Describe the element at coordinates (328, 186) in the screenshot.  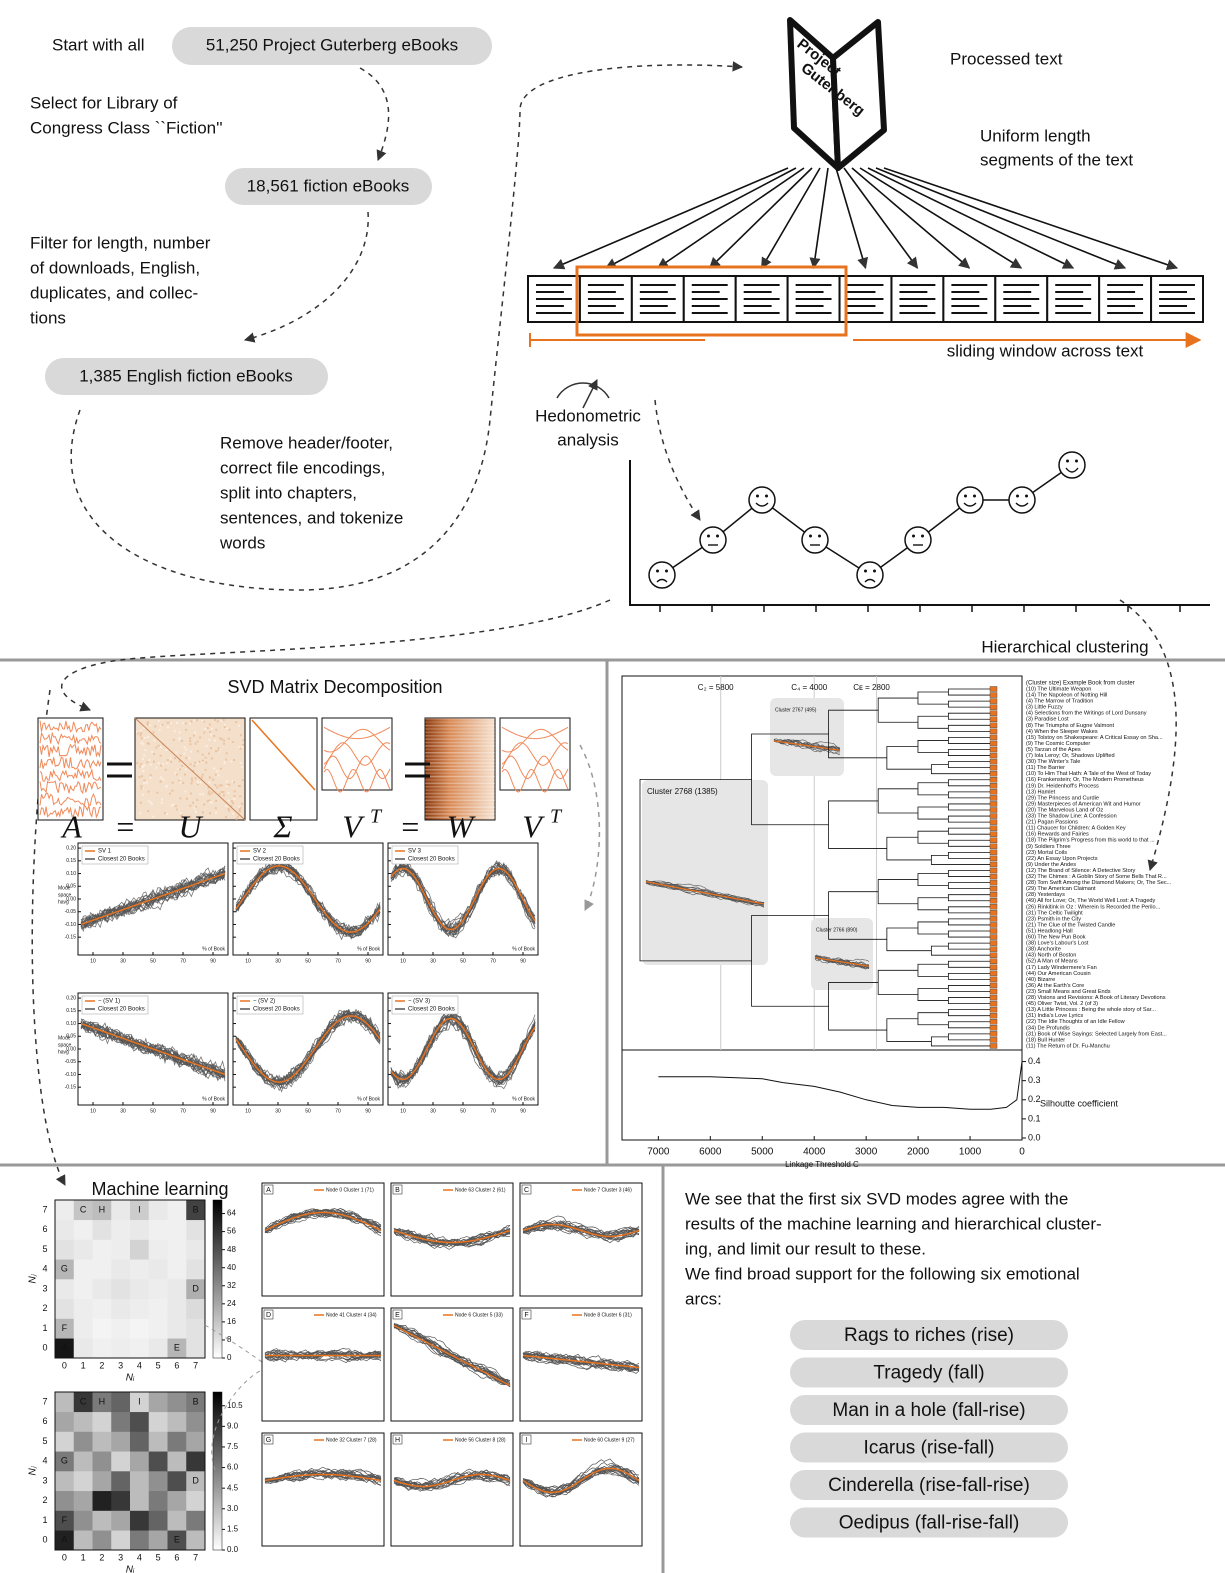
I see `pill` at that location.